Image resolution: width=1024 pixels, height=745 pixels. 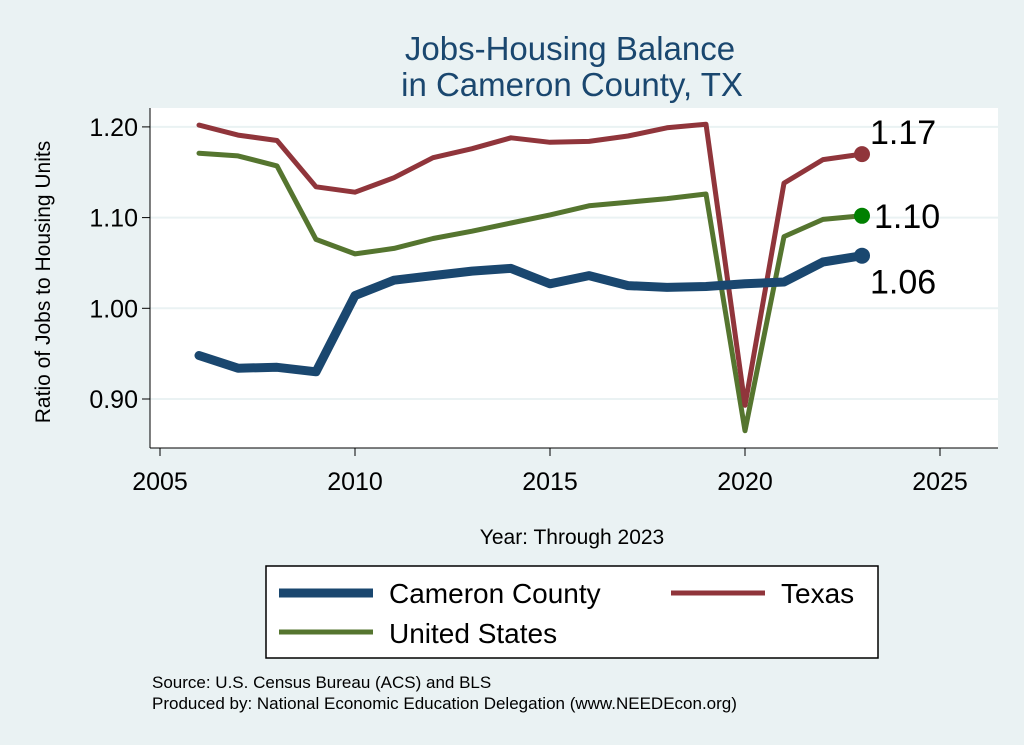 I want to click on legend-label-texas: Texas, so click(x=817, y=593).